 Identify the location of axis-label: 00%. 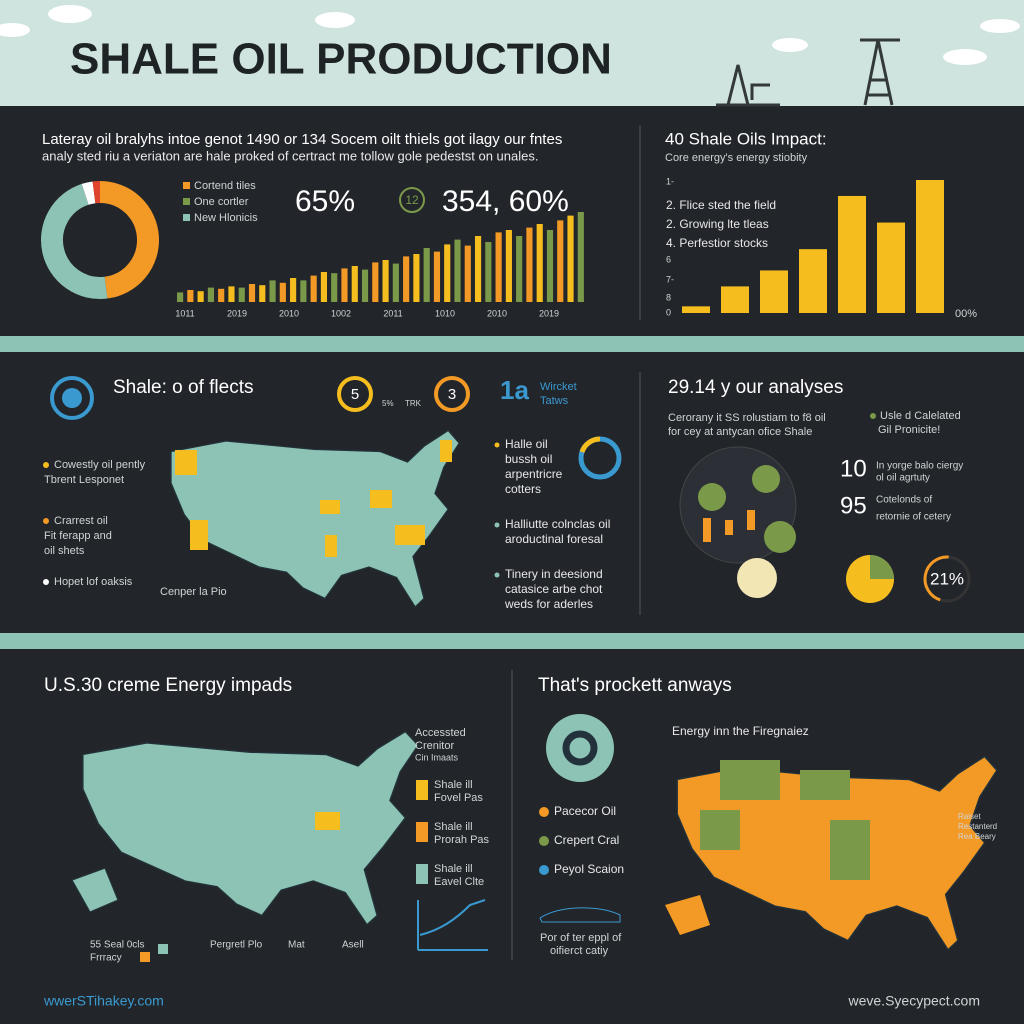
(966, 314).